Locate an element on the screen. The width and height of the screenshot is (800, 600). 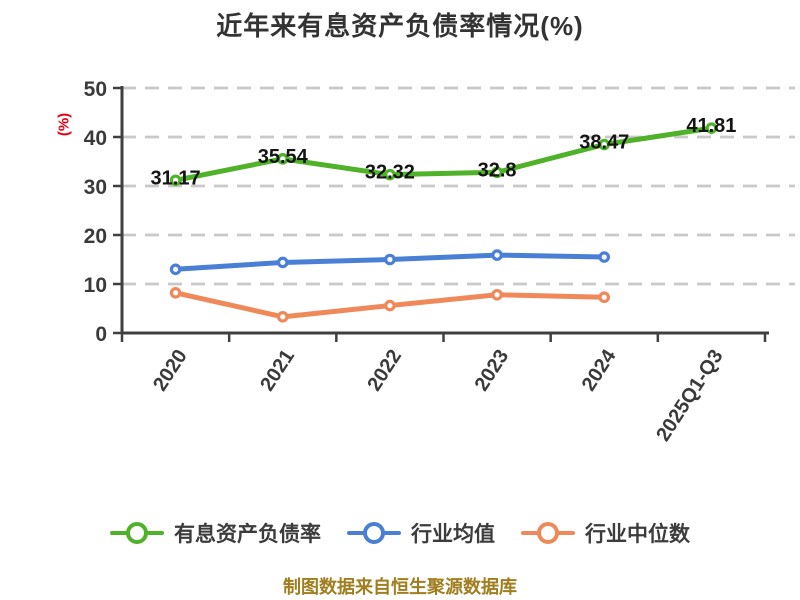
x-tick-label: 2023 is located at coordinates (492, 370).